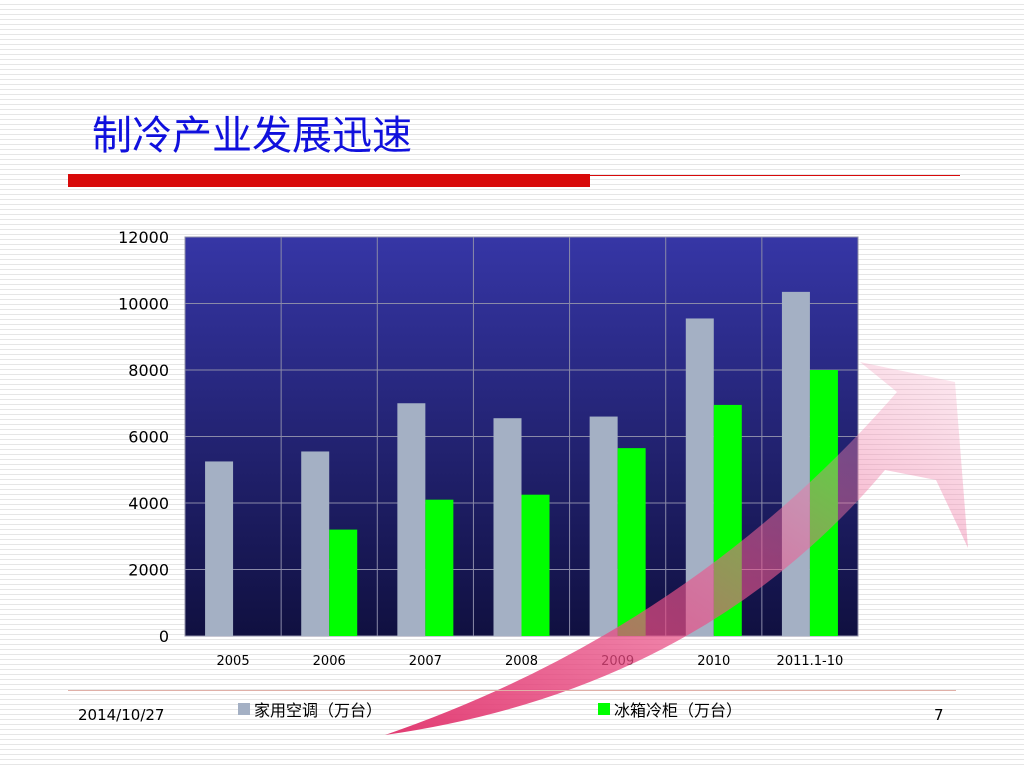 The width and height of the screenshot is (1024, 768). What do you see at coordinates (535, 565) in the screenshot?
I see `bar-refrigerator-2008` at bounding box center [535, 565].